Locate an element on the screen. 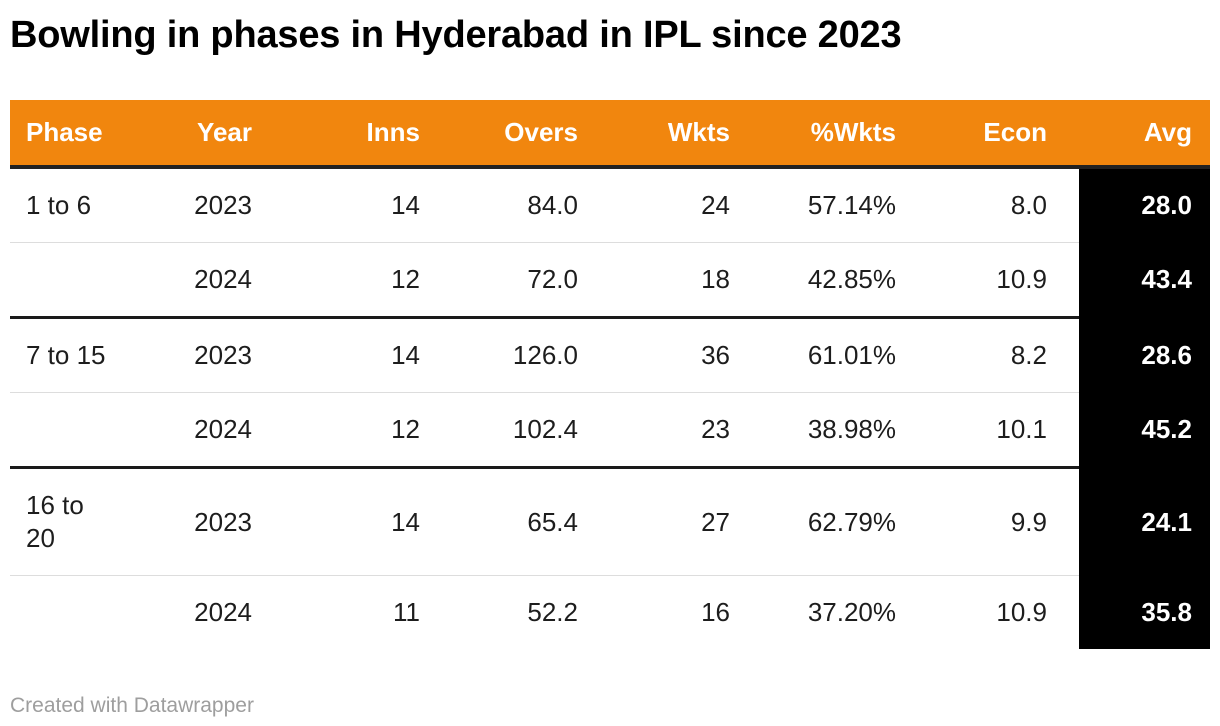  column-header-phase: Phase is located at coordinates (62, 134).